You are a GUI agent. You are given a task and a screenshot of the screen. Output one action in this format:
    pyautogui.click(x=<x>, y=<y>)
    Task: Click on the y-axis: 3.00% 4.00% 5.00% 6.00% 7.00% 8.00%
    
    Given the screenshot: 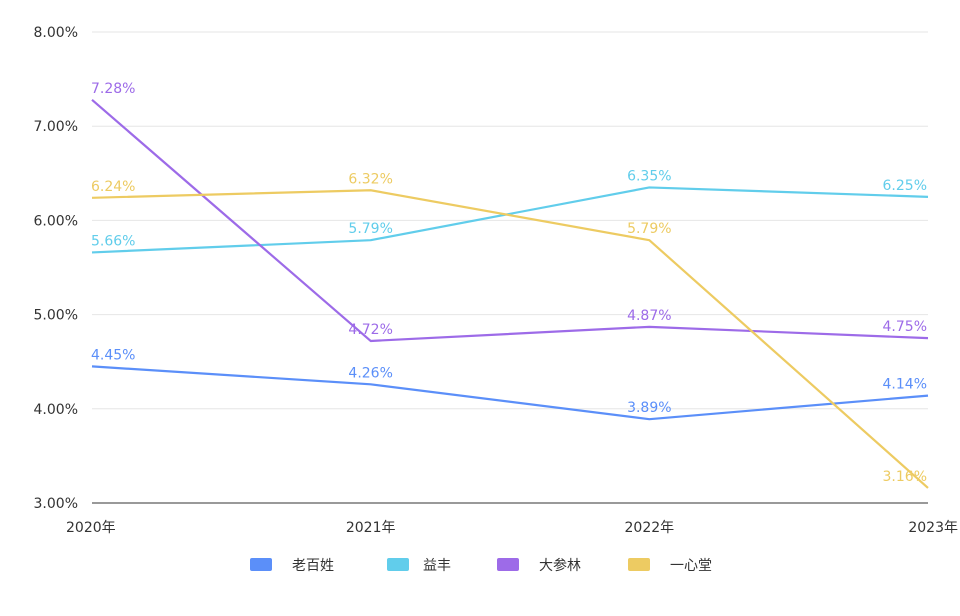 What is the action you would take?
    pyautogui.click(x=56, y=268)
    